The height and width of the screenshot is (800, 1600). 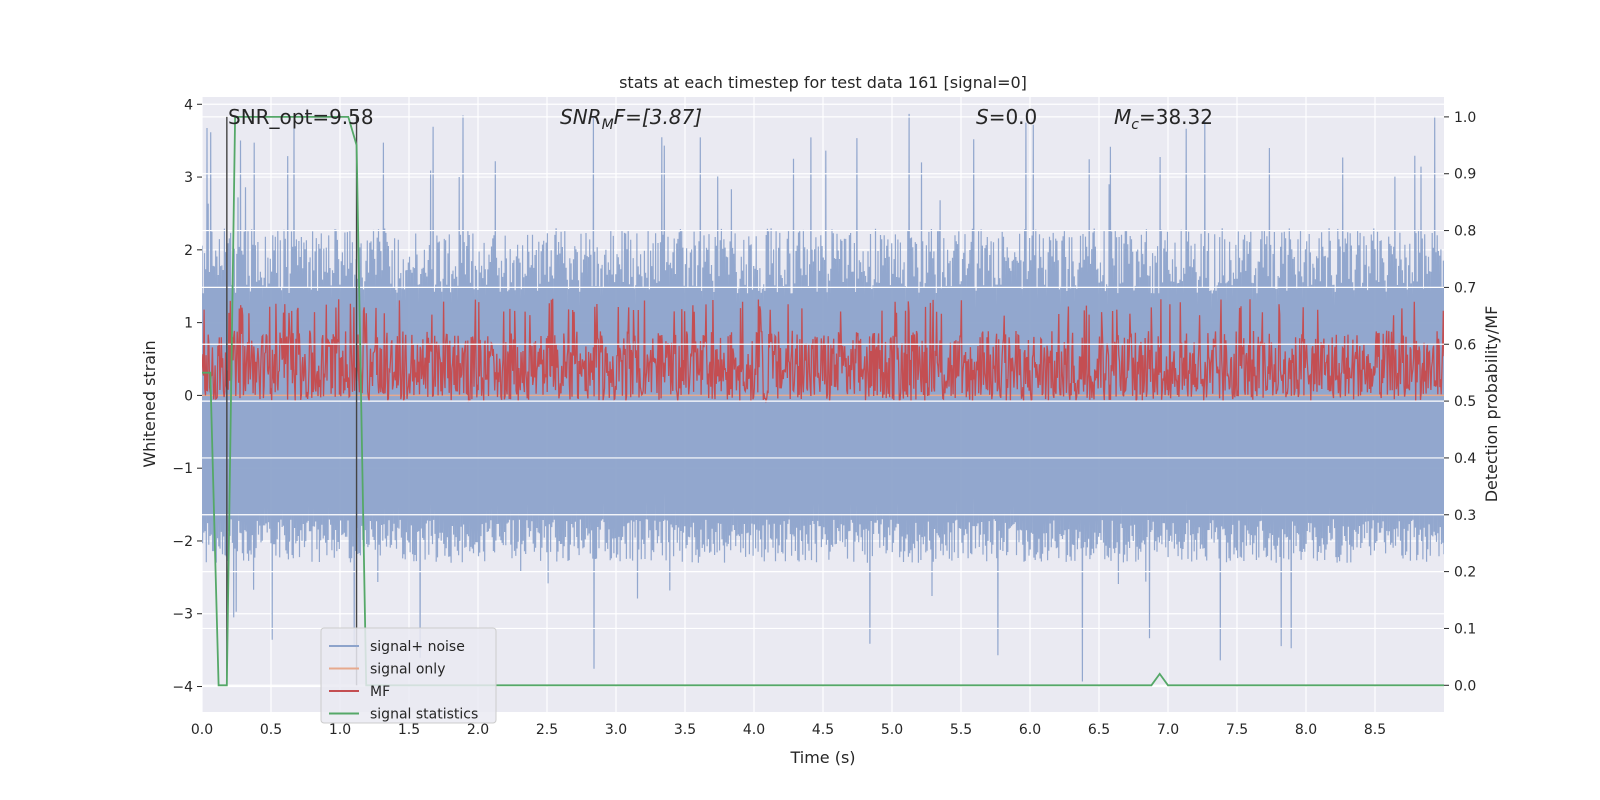 I want to click on y-tick-label: 1, so click(x=188, y=324).